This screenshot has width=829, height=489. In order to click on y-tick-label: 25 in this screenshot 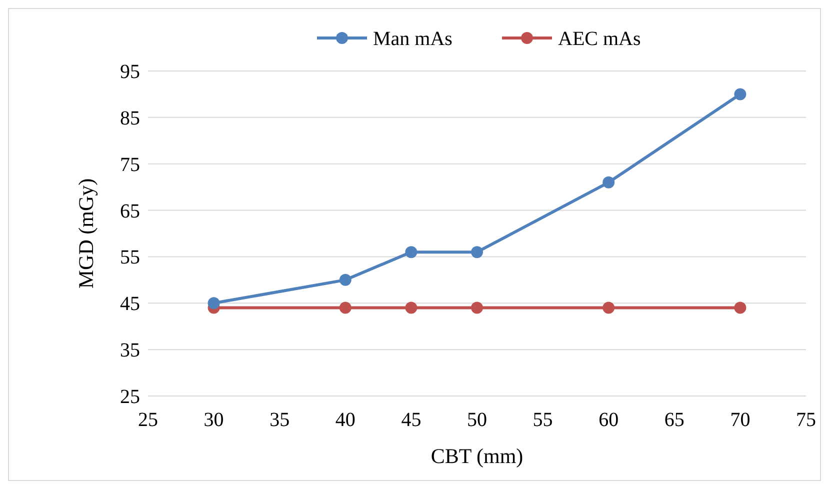, I will do `click(130, 397)`.